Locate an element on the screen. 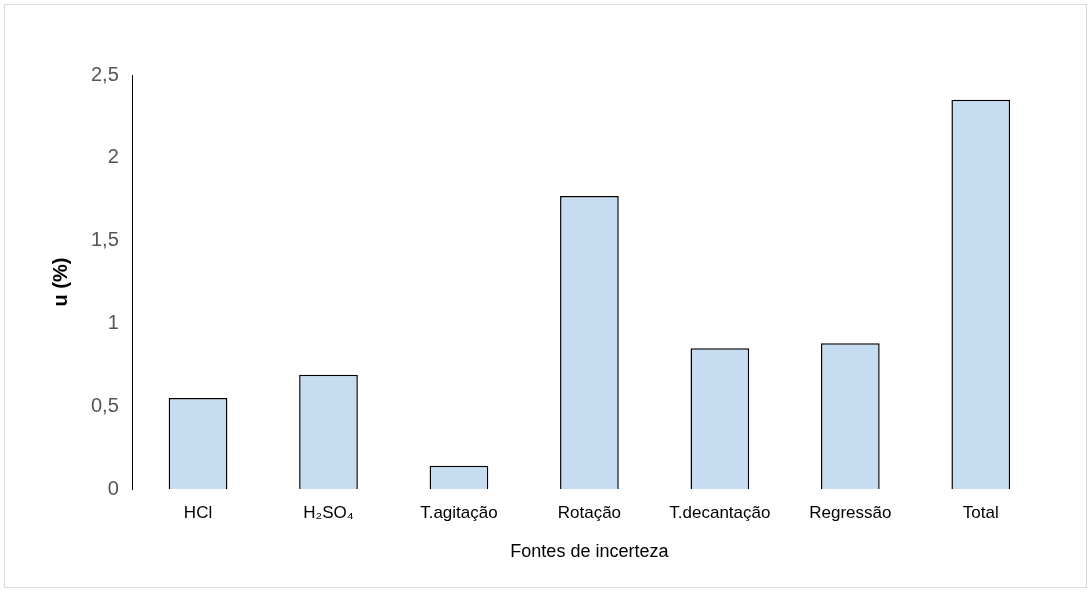  y-tick-label: 0,5 is located at coordinates (104, 404).